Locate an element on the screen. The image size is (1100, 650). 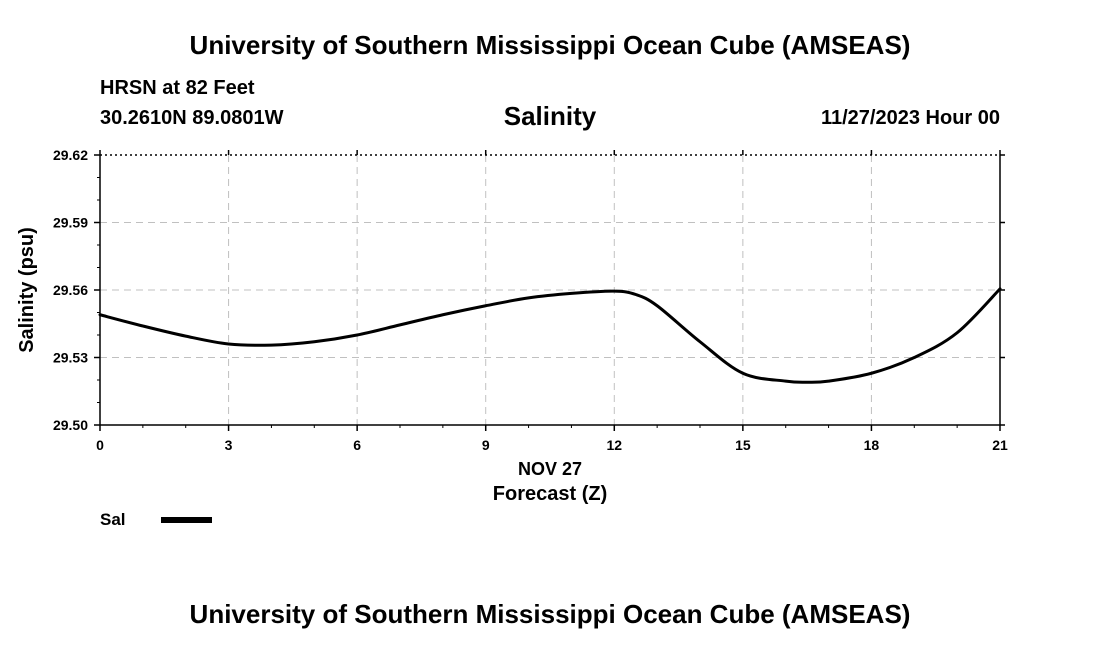
x-tick-label-0: 0 is located at coordinates (100, 445).